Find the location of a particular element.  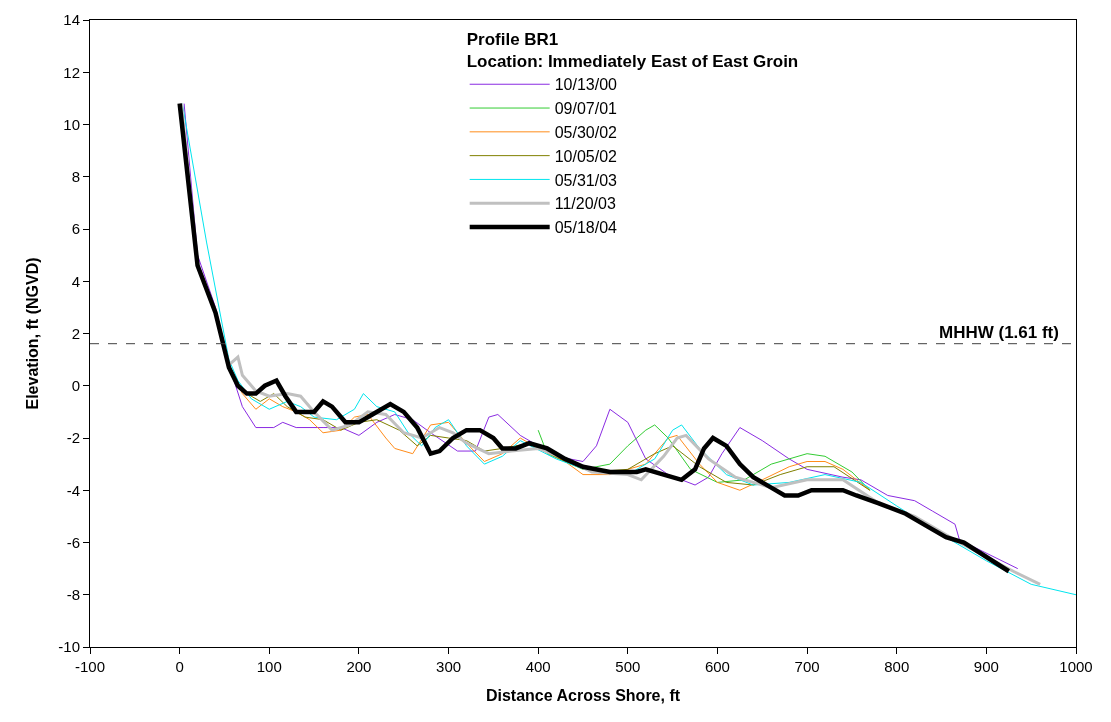

y-tick-label: 6 is located at coordinates (75, 229).